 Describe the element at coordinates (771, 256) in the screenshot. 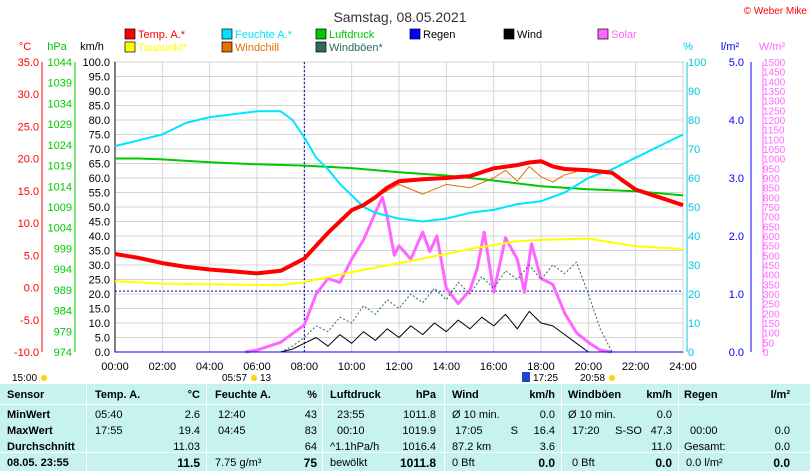

I see `solar-tick-label: 500` at that location.